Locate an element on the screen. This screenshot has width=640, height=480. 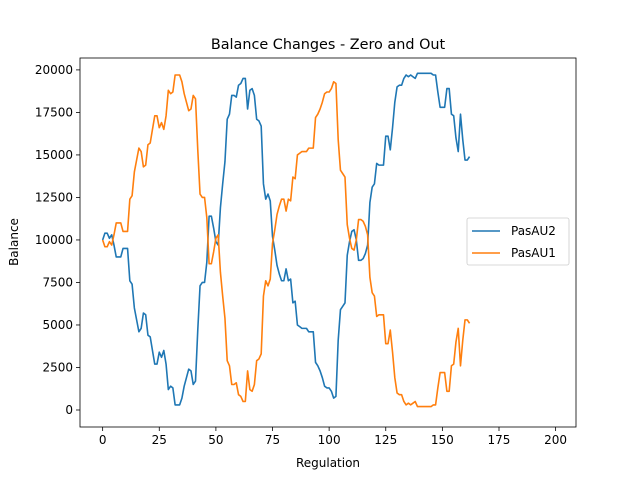
x-axis-ticks: 0 25 50 75 100 125 150 175 200 is located at coordinates (333, 437).